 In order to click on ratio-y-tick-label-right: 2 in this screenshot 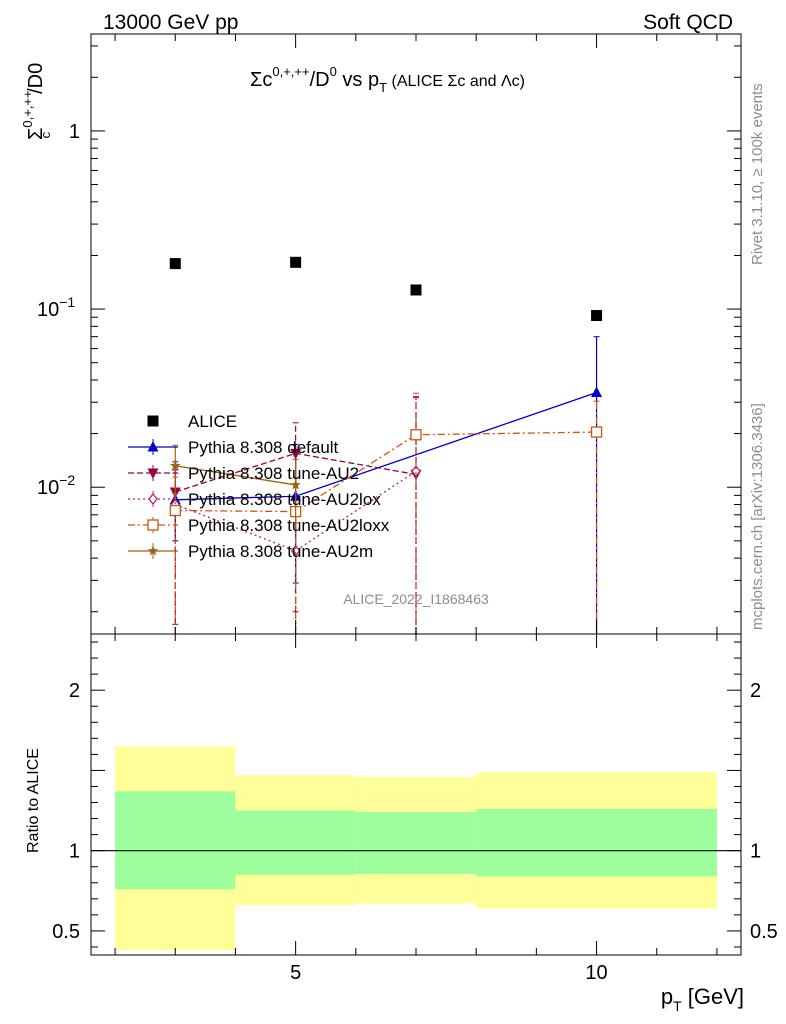, I will do `click(755, 691)`.